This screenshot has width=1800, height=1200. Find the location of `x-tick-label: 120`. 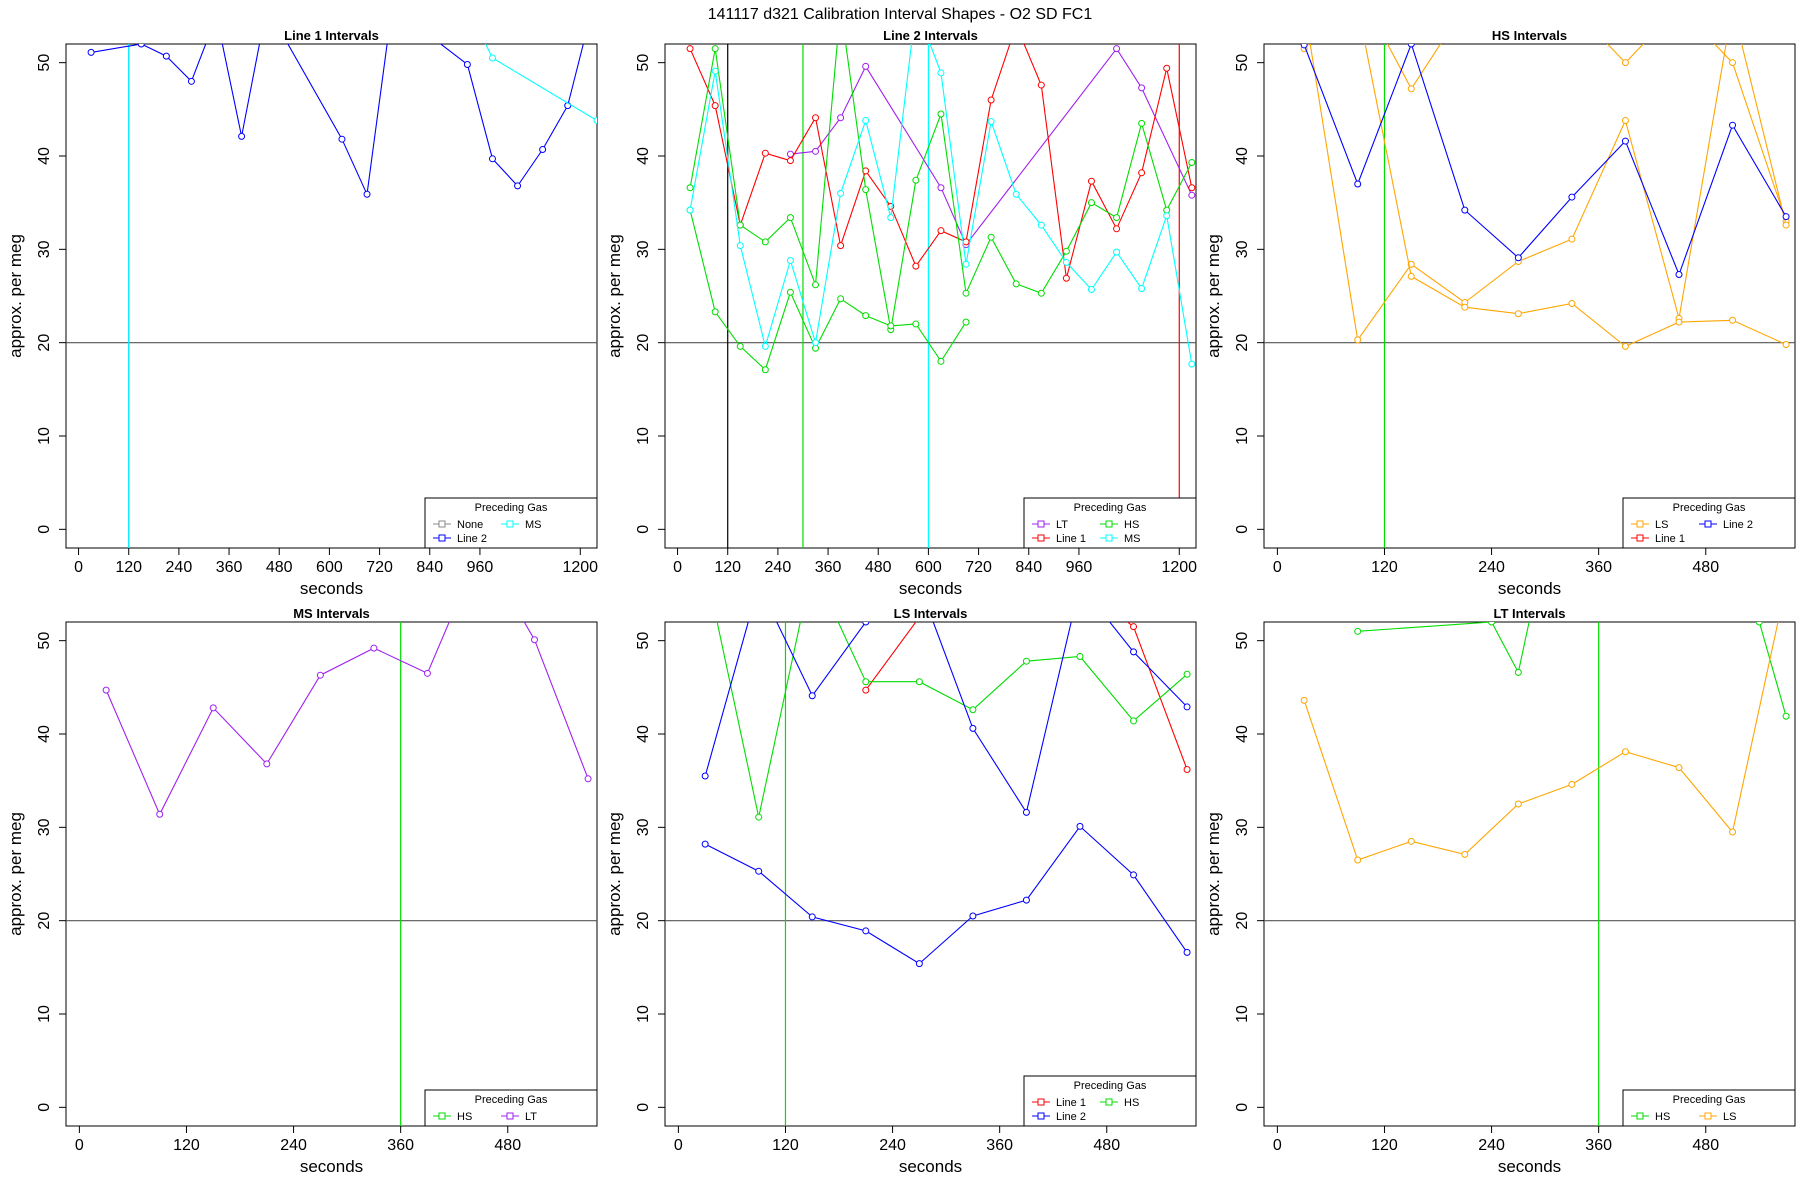

x-tick-label: 120 is located at coordinates (1384, 1145).